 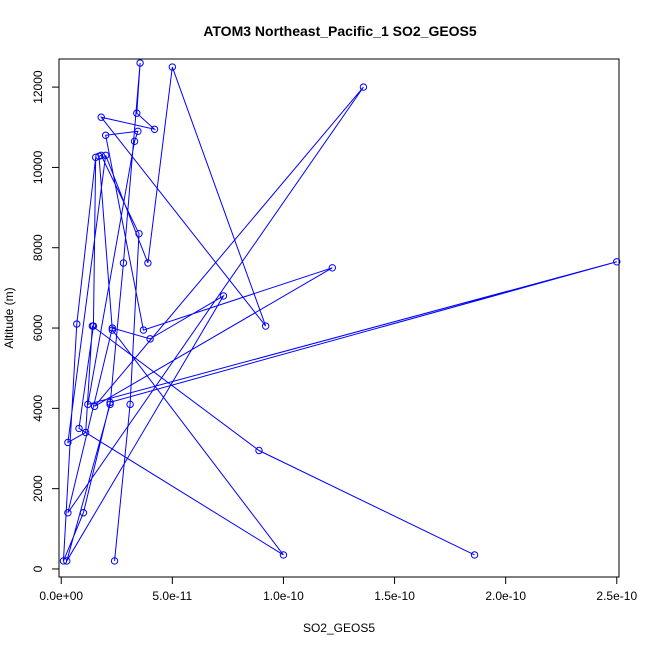 I want to click on y-axis-label: Altitude (m), so click(x=9, y=317).